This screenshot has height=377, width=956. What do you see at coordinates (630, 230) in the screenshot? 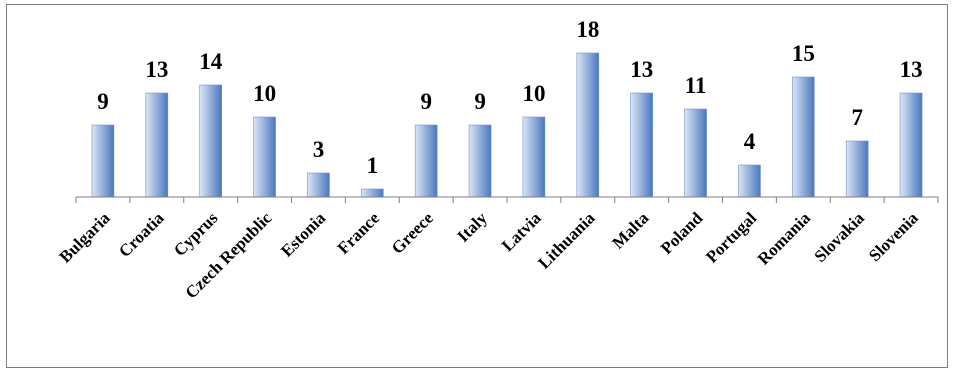
I see `x-tick-label-malta: Malta` at bounding box center [630, 230].